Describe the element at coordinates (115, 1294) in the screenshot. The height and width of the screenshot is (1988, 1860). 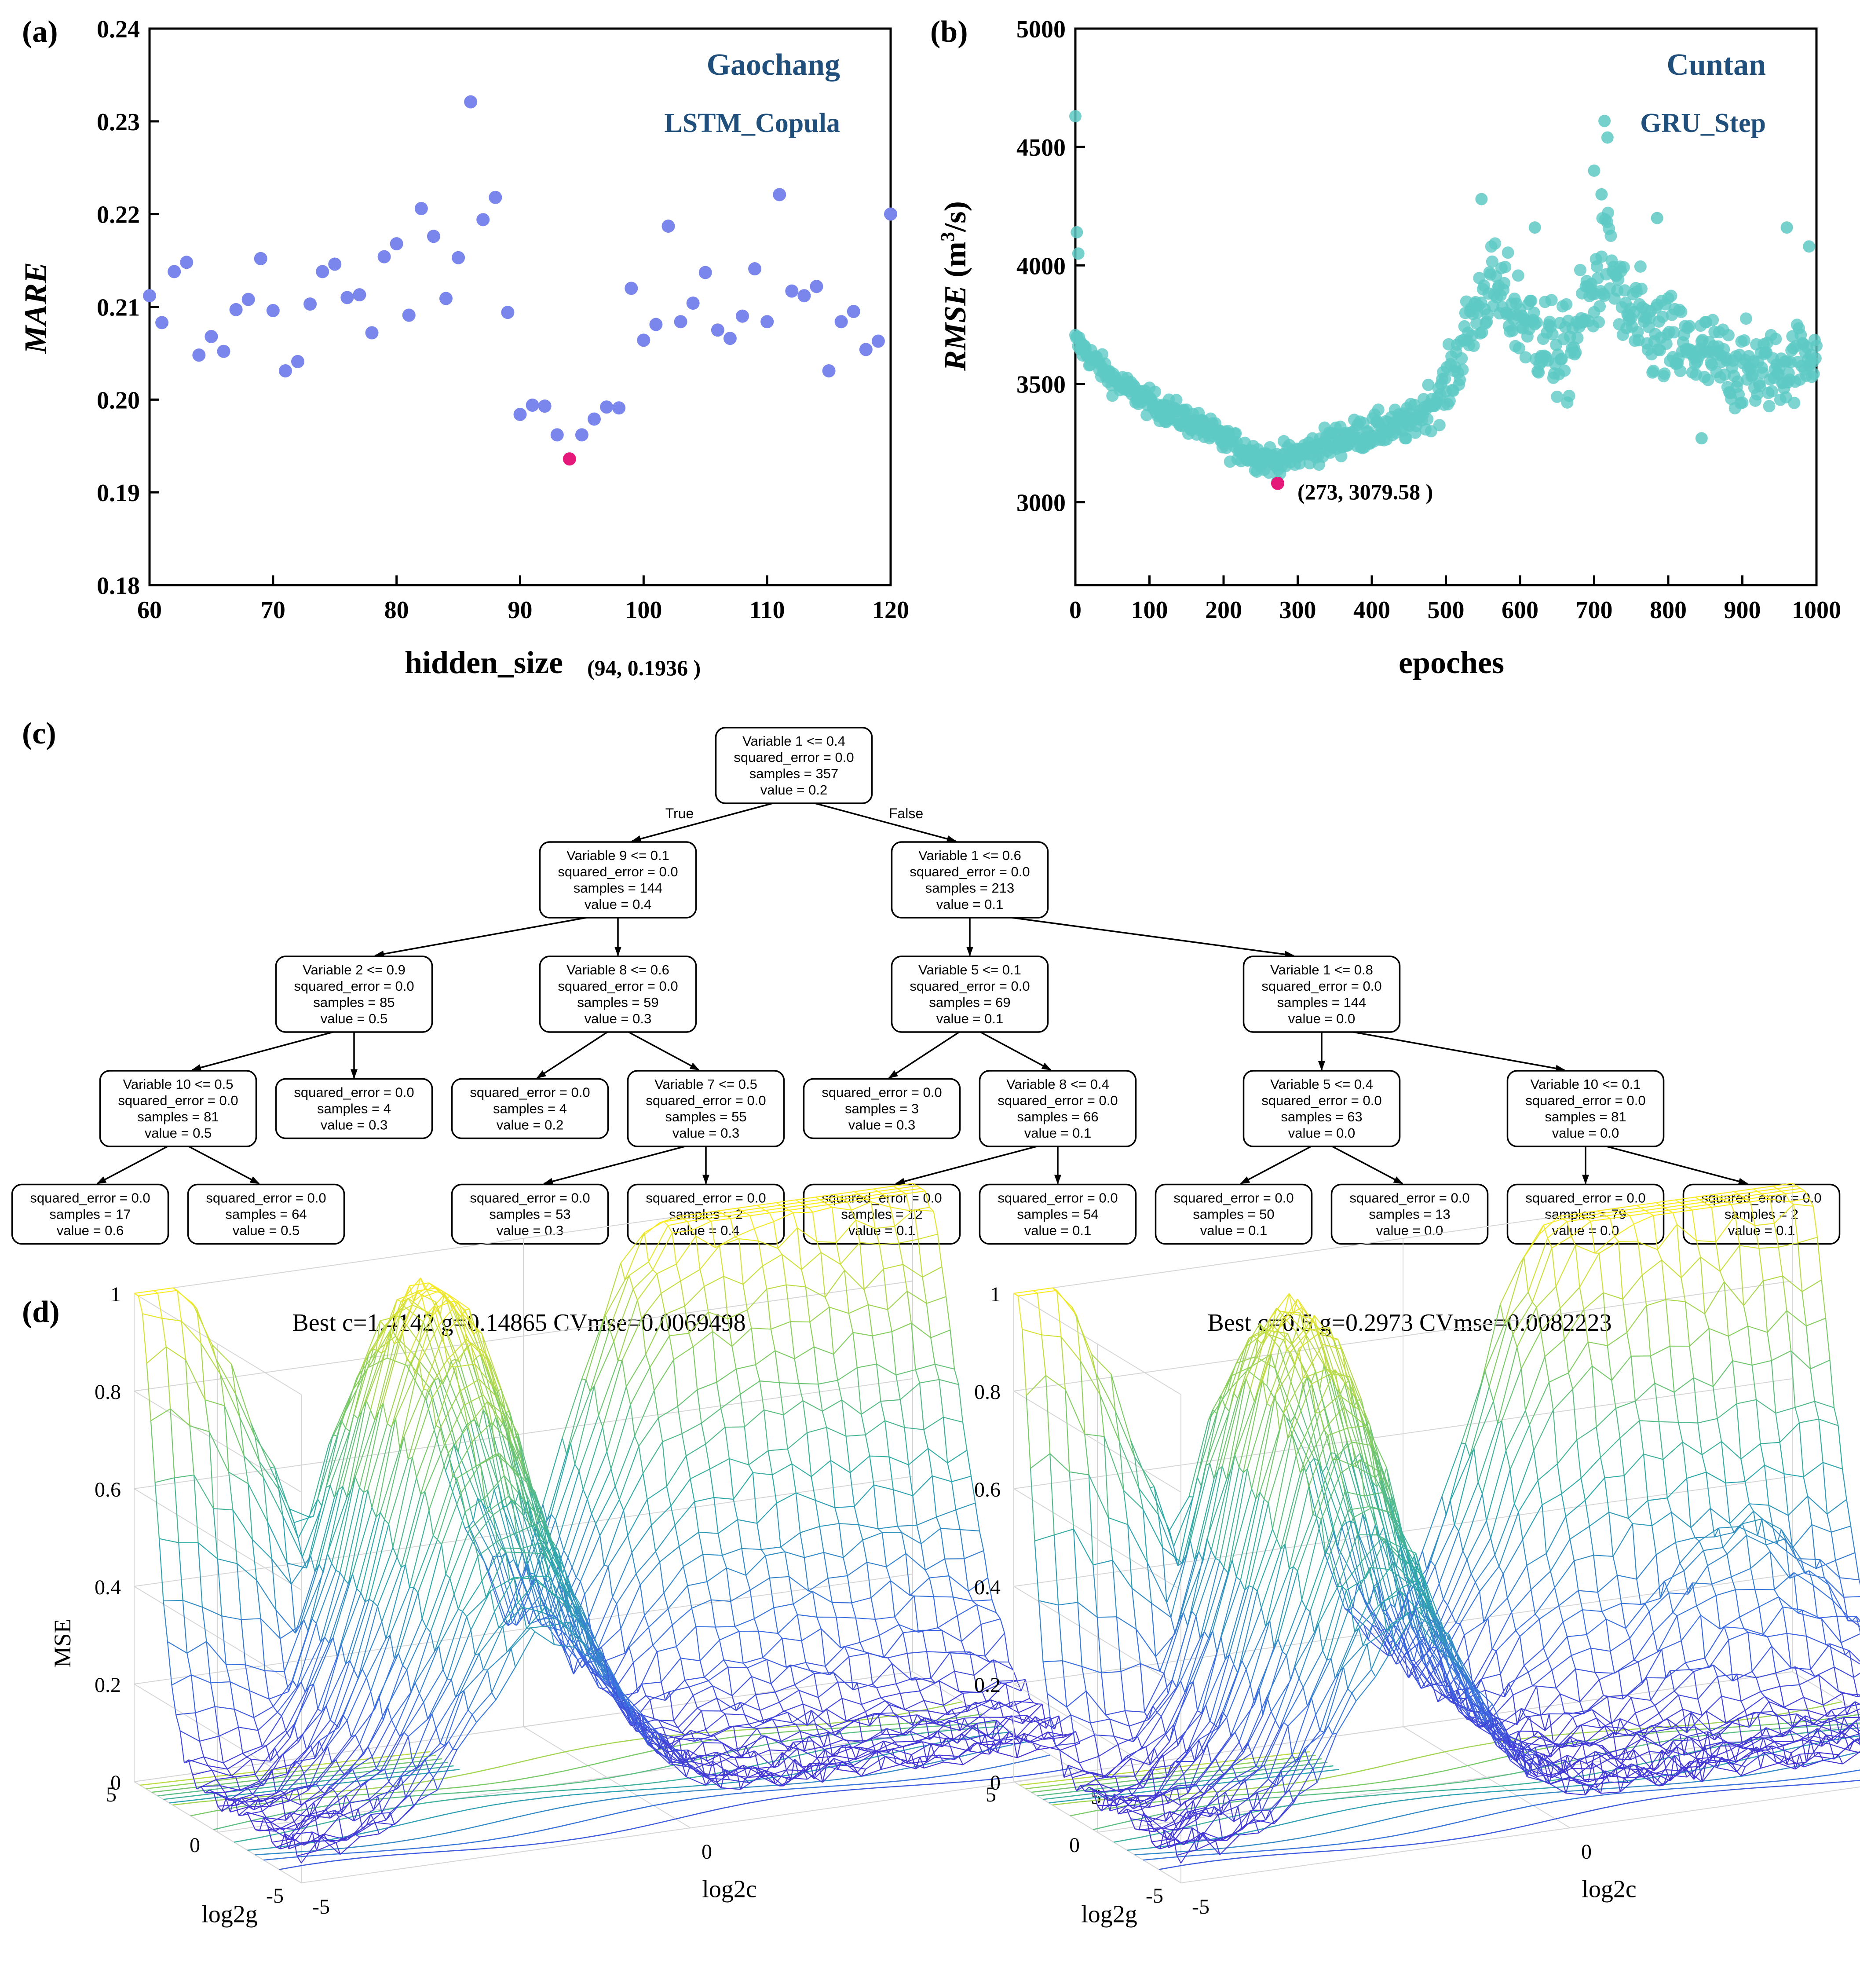
I see `z-tick-label: 1` at that location.